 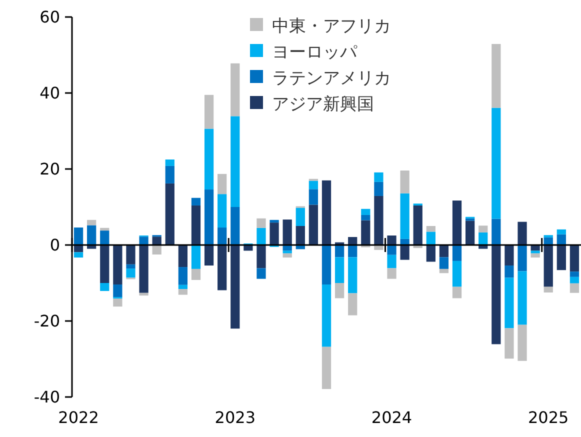 What do you see at coordinates (50, 17) in the screenshot?
I see `y-tick-label: 60` at bounding box center [50, 17].